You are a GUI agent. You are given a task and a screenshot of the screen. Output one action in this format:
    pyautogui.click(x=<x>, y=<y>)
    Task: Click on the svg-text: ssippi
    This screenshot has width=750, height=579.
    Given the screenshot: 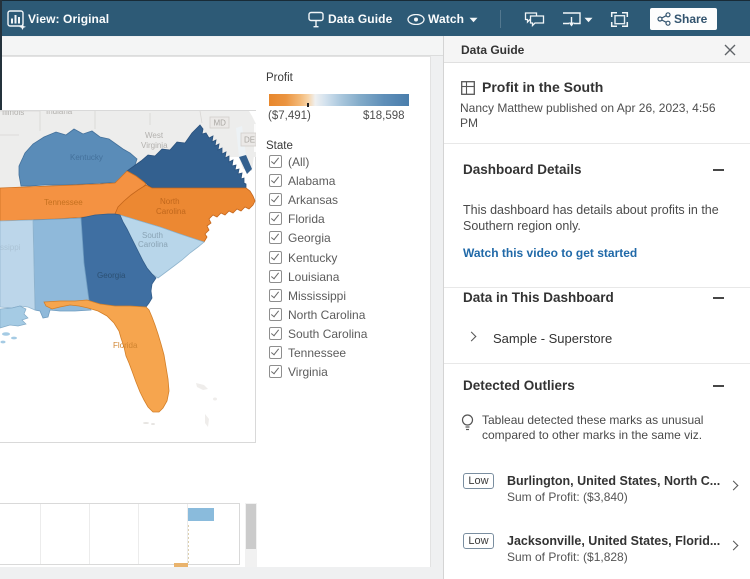 What is the action you would take?
    pyautogui.click(x=10, y=247)
    